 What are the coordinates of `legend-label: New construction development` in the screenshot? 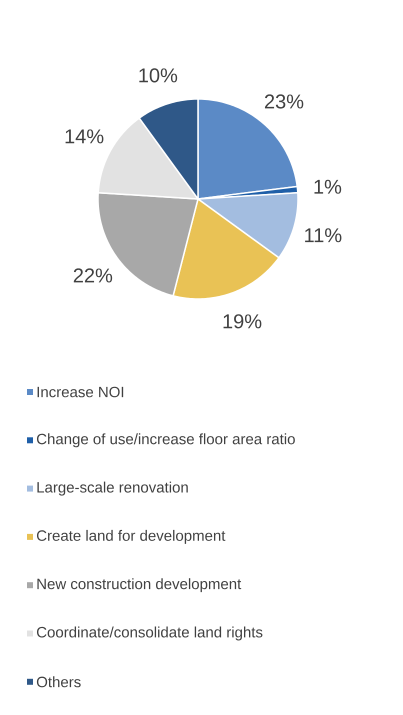 It's located at (139, 585).